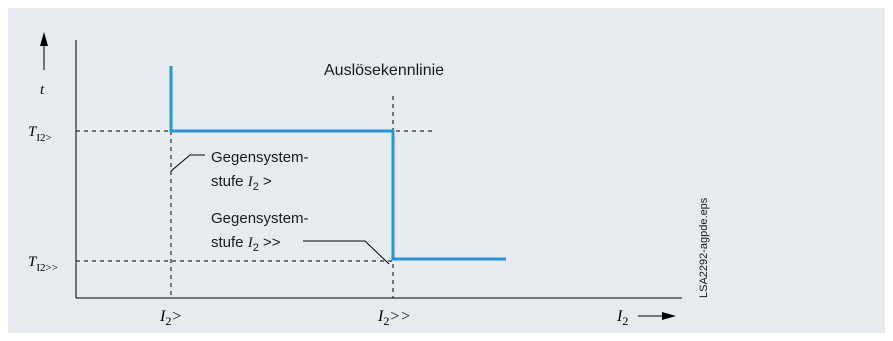 This screenshot has height=341, width=893. What do you see at coordinates (43, 264) in the screenshot?
I see `y-tick-label-2: TI2>>` at bounding box center [43, 264].